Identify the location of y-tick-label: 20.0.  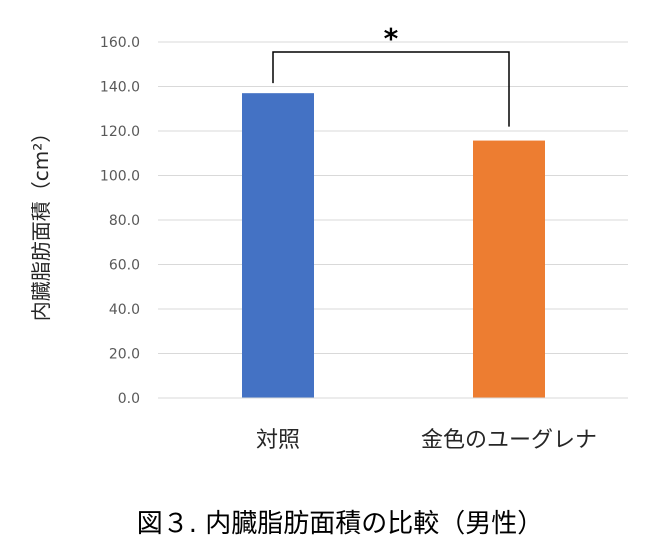
(124, 355).